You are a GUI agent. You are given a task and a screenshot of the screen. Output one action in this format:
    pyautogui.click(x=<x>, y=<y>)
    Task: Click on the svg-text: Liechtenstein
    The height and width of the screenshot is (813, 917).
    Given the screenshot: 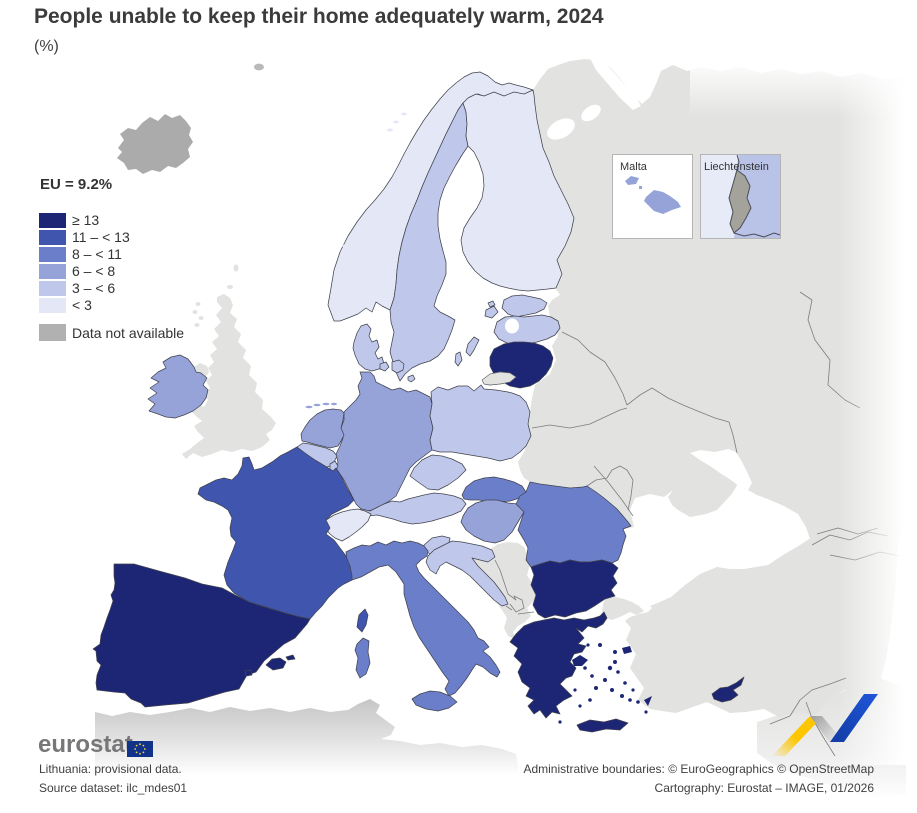 What is the action you would take?
    pyautogui.click(x=736, y=167)
    